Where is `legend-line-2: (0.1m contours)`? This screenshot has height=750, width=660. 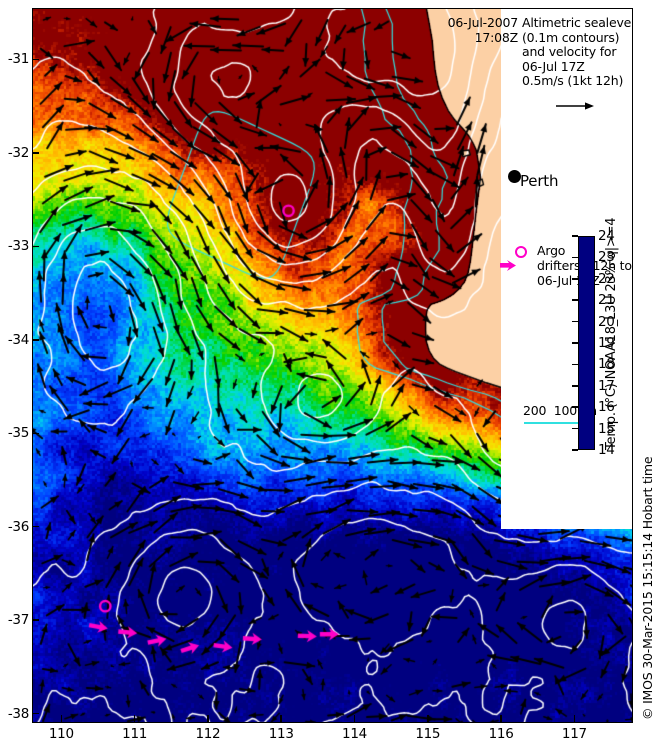
legend-line-2: (0.1m contours) is located at coordinates (571, 37).